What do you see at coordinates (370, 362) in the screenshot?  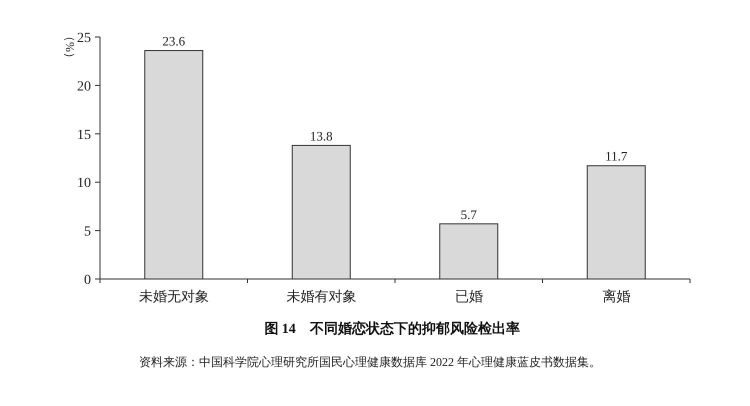 I see `text: 资料来源：中国科学院心理研究所国民心理健康数据库 2022 年心理健康蓝皮书数据集。` at bounding box center [370, 362].